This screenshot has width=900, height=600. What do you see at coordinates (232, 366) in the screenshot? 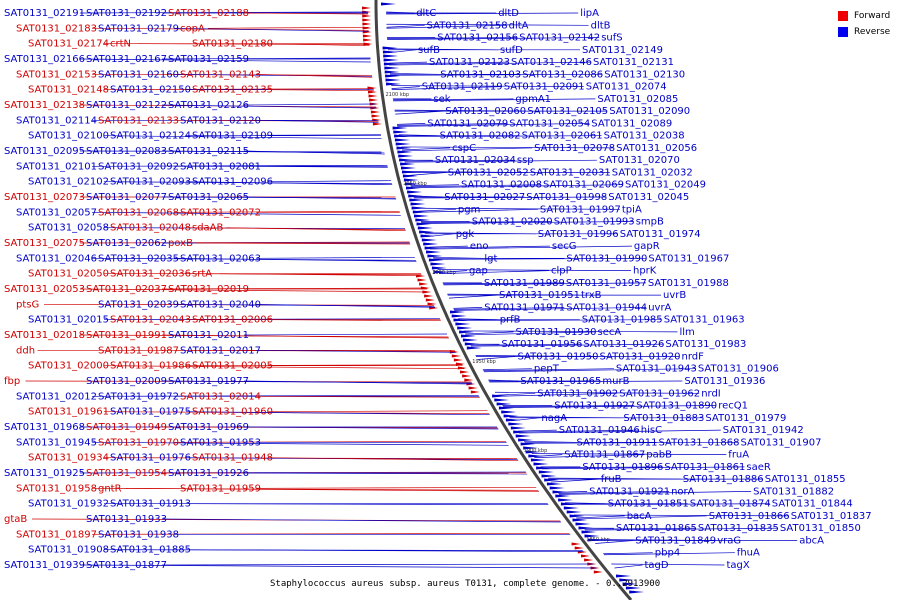
I see `gene-label: SAT0131_02005` at bounding box center [232, 366].